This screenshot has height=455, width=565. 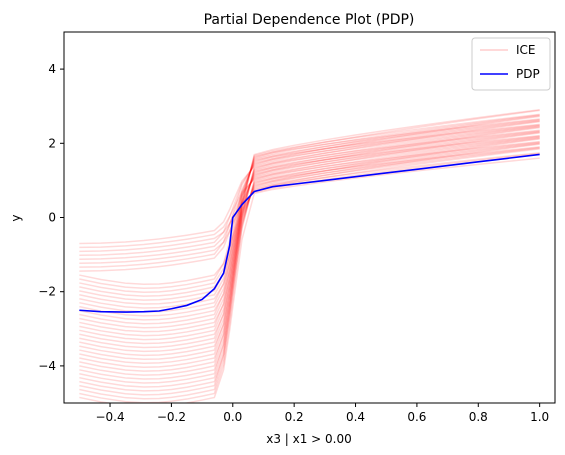 I want to click on legend-box, so click(x=511, y=64).